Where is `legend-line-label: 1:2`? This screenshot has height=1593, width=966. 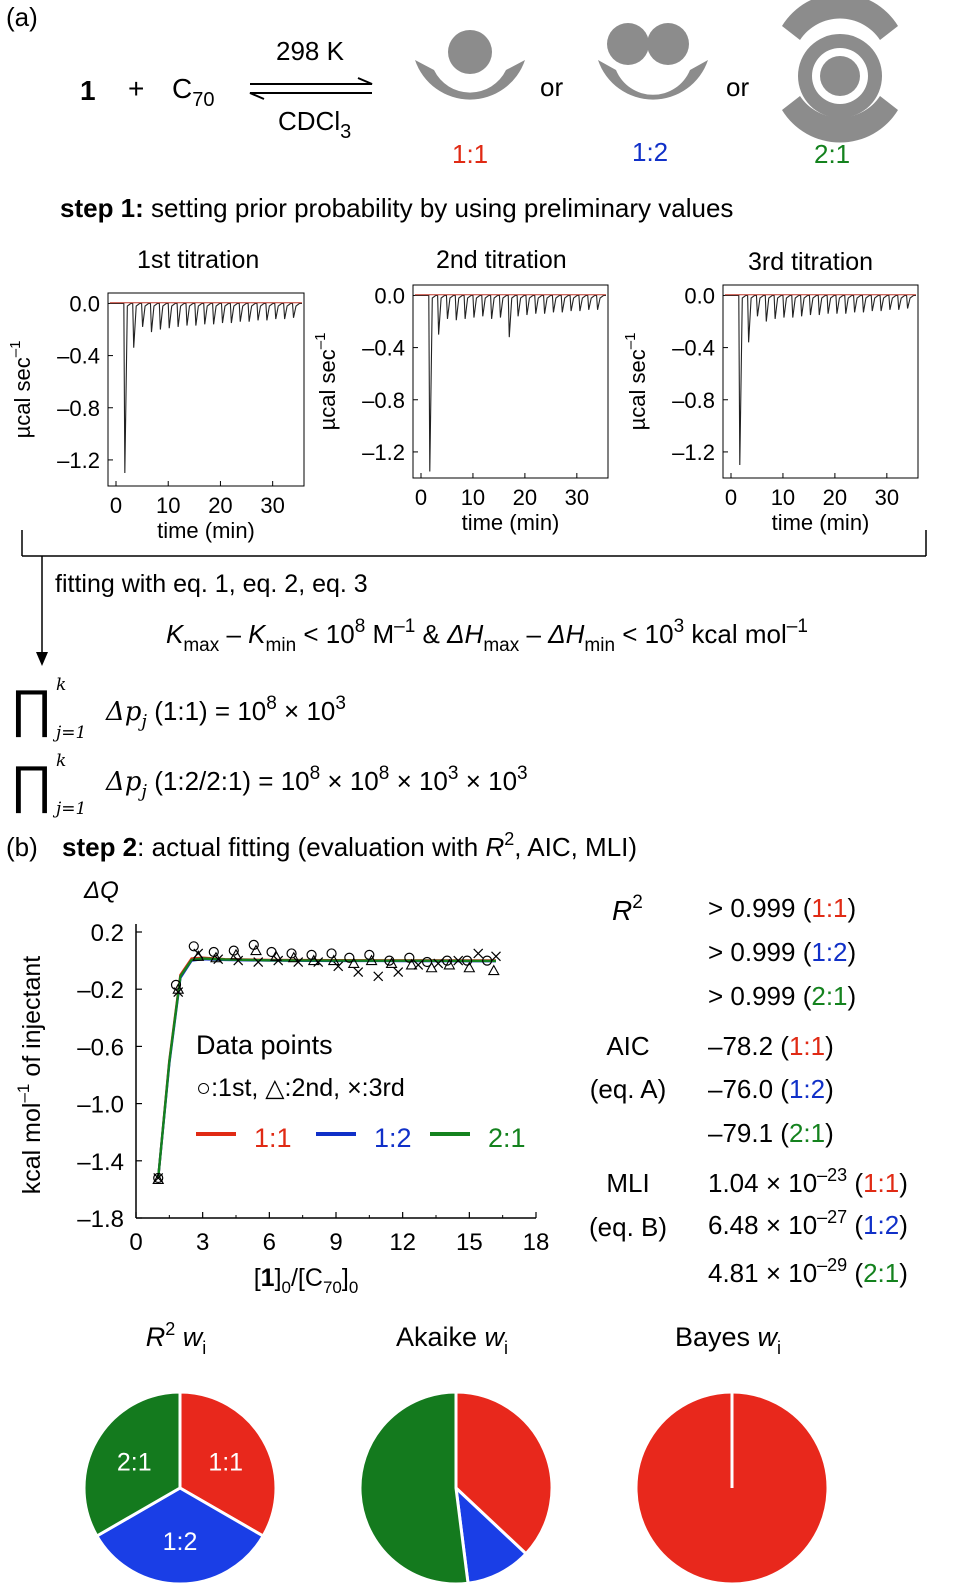 legend-line-label: 1:2 is located at coordinates (393, 1138).